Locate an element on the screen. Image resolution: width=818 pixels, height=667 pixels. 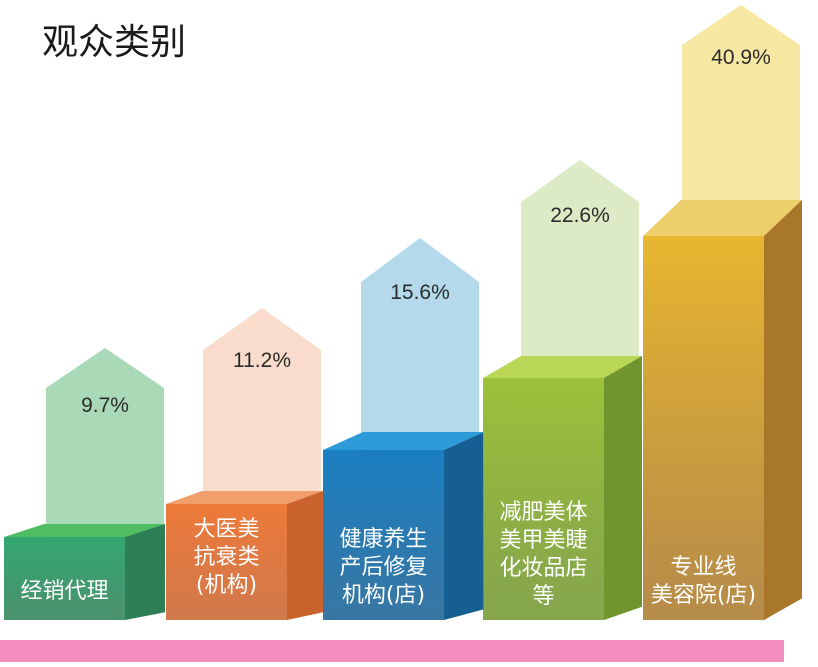
footer-band is located at coordinates (392, 651).